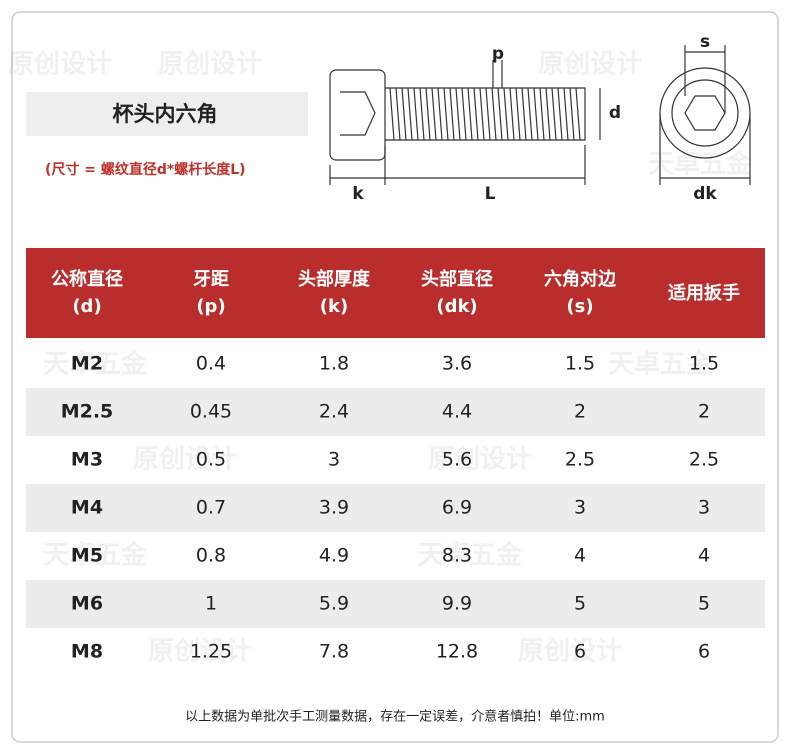  I want to click on cell: 3.9, so click(334, 508).